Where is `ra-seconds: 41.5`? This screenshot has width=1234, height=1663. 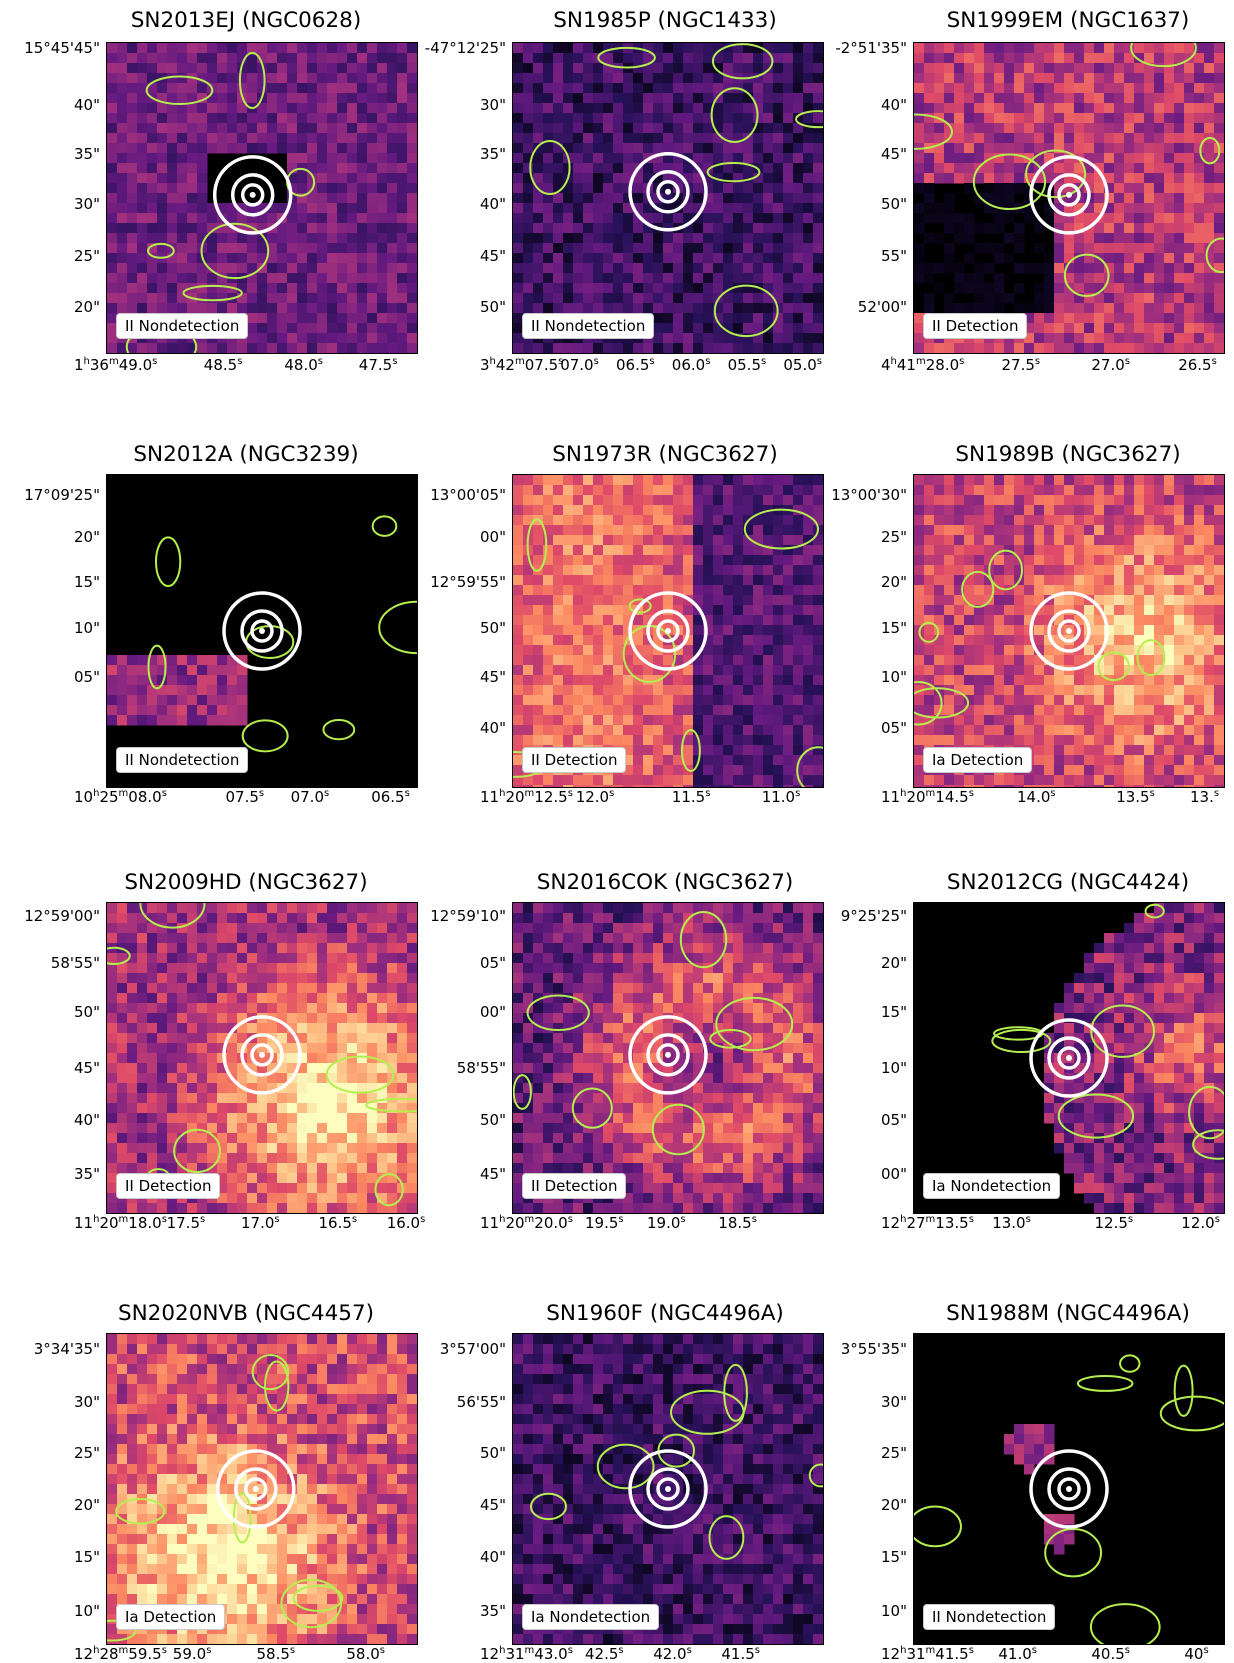 ra-seconds: 41.5 is located at coordinates (737, 1654).